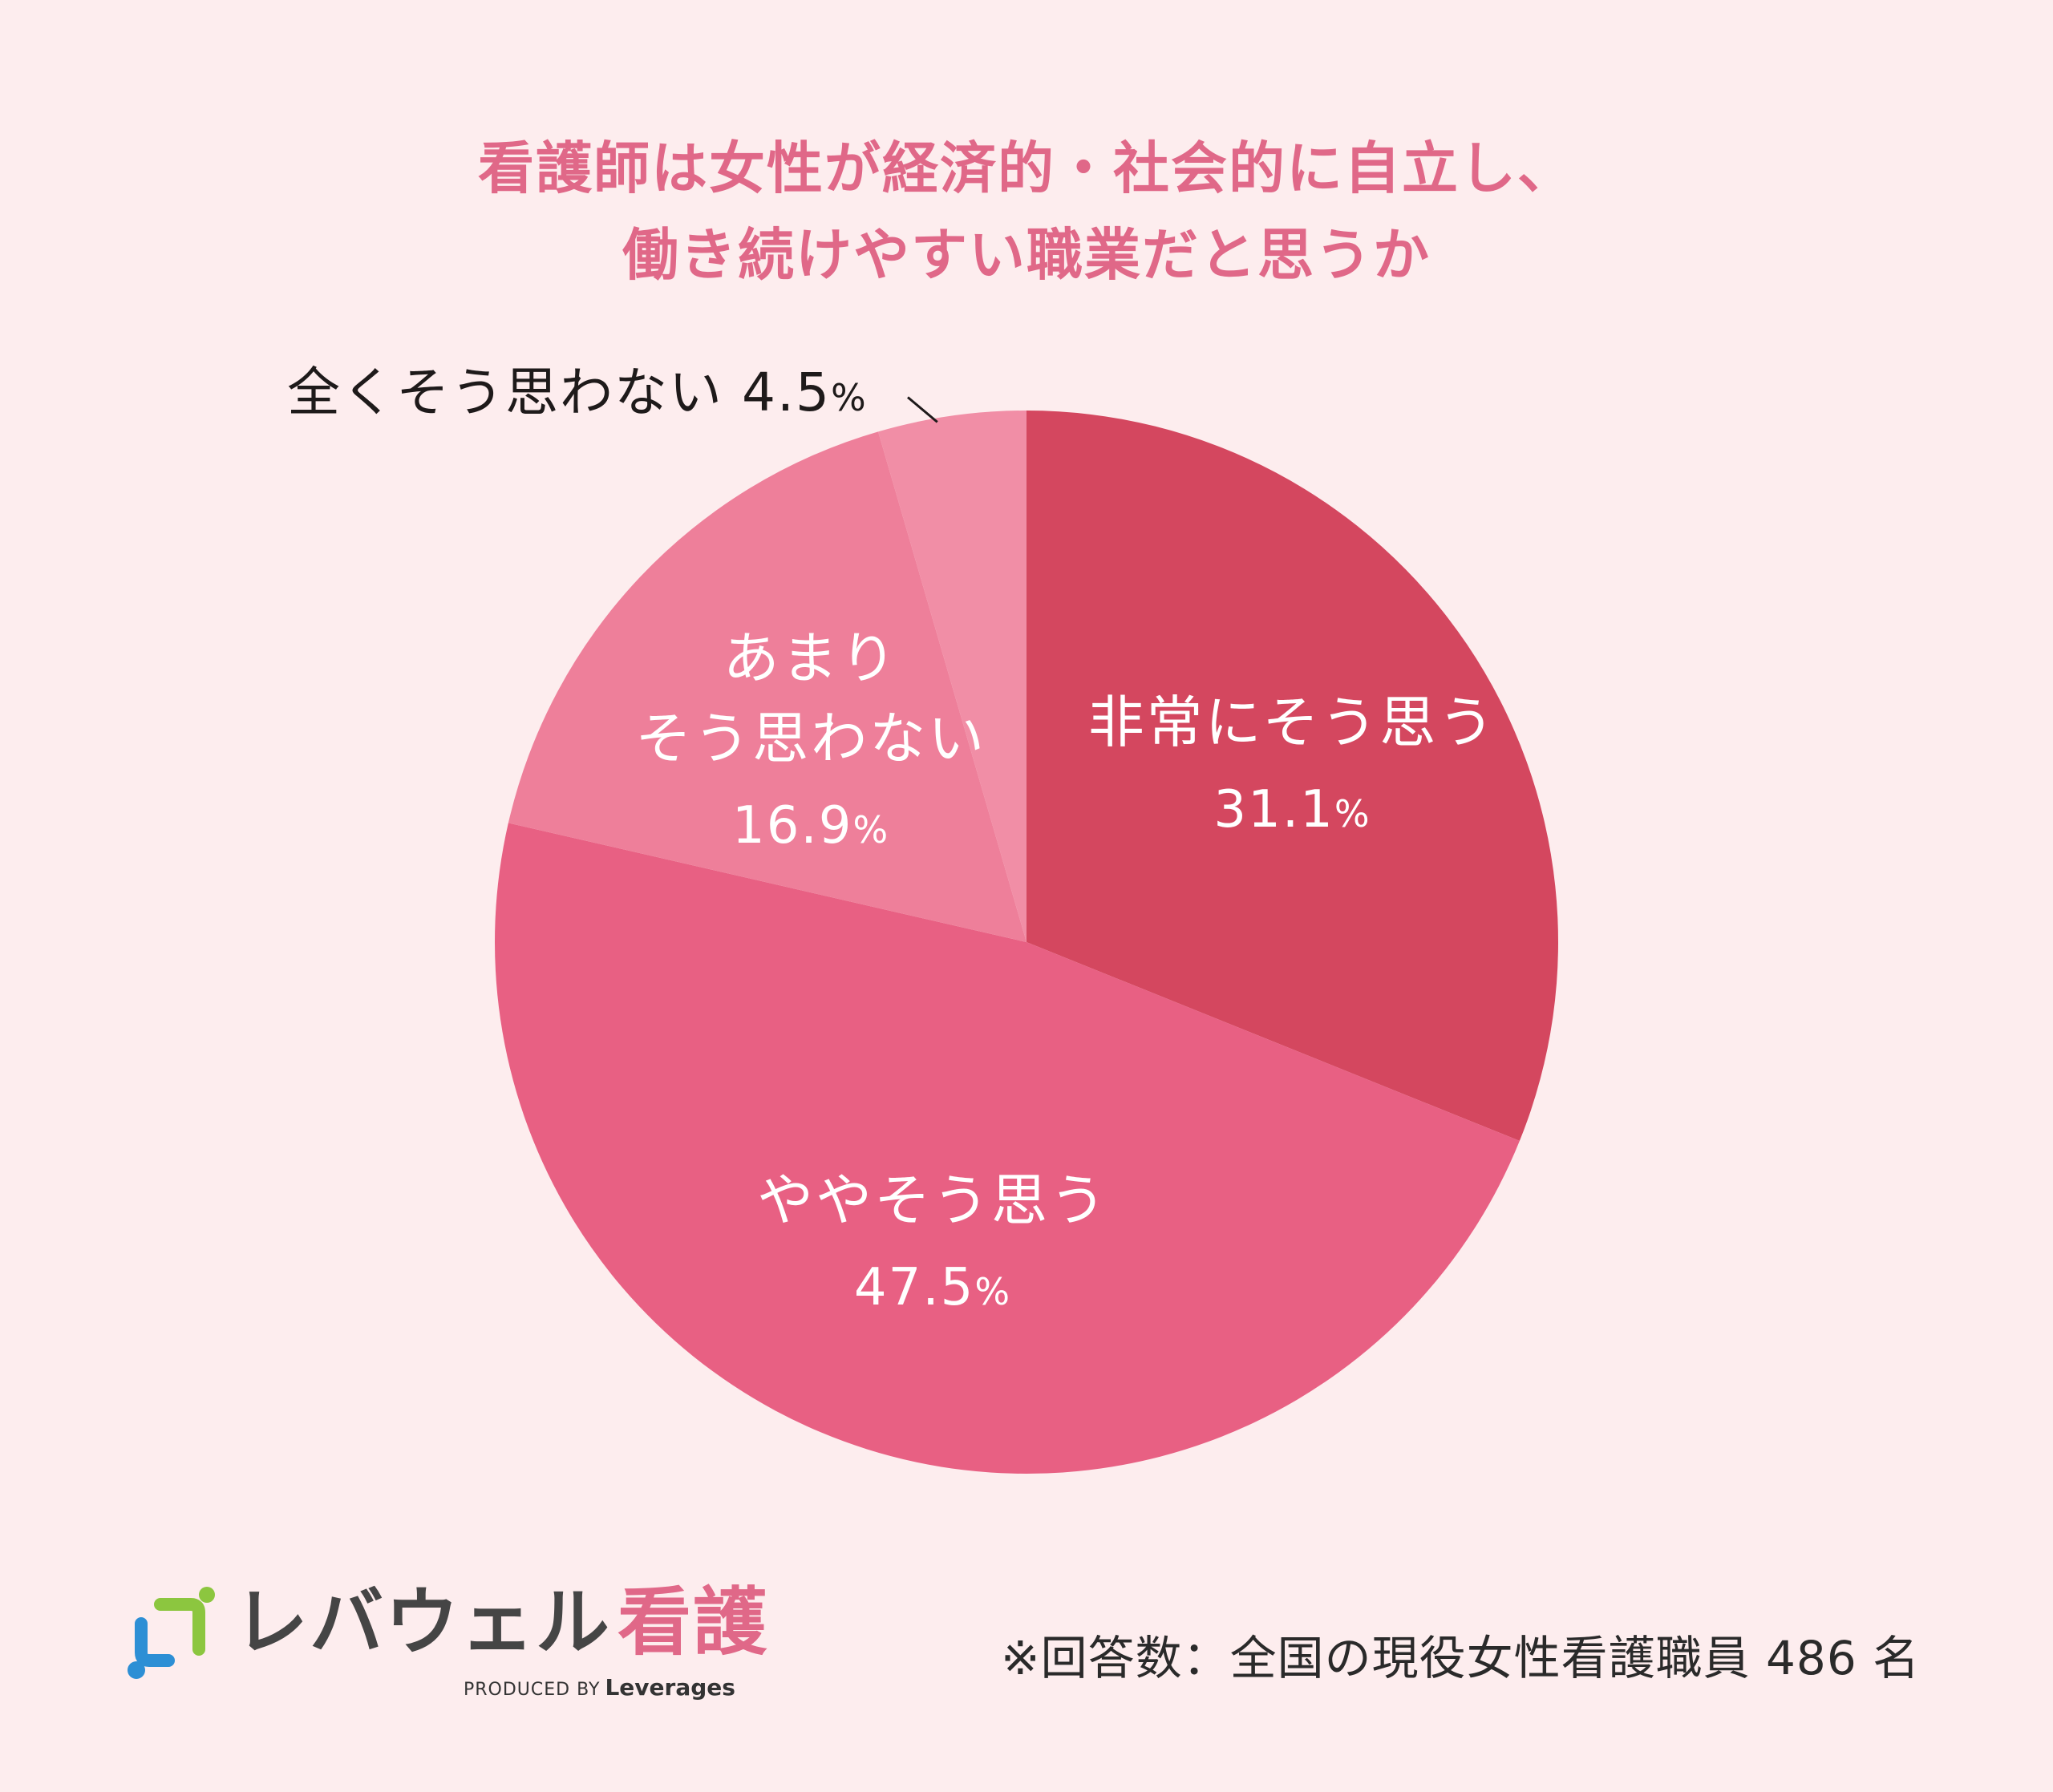 The image size is (2053, 1792). What do you see at coordinates (1026, 168) in the screenshot?
I see `chart-title-line-1: 看護師は女性が経済的・社会的に自立し、` at bounding box center [1026, 168].